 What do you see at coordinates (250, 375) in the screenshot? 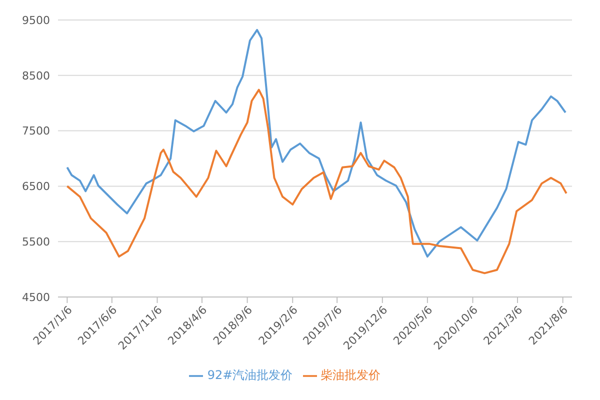
I see `legend-label: 92#汽油批发价` at bounding box center [250, 375].